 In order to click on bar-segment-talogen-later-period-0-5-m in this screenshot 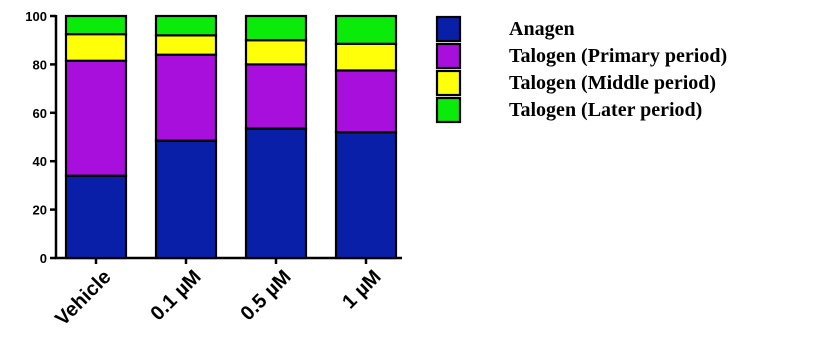, I will do `click(276, 28)`.